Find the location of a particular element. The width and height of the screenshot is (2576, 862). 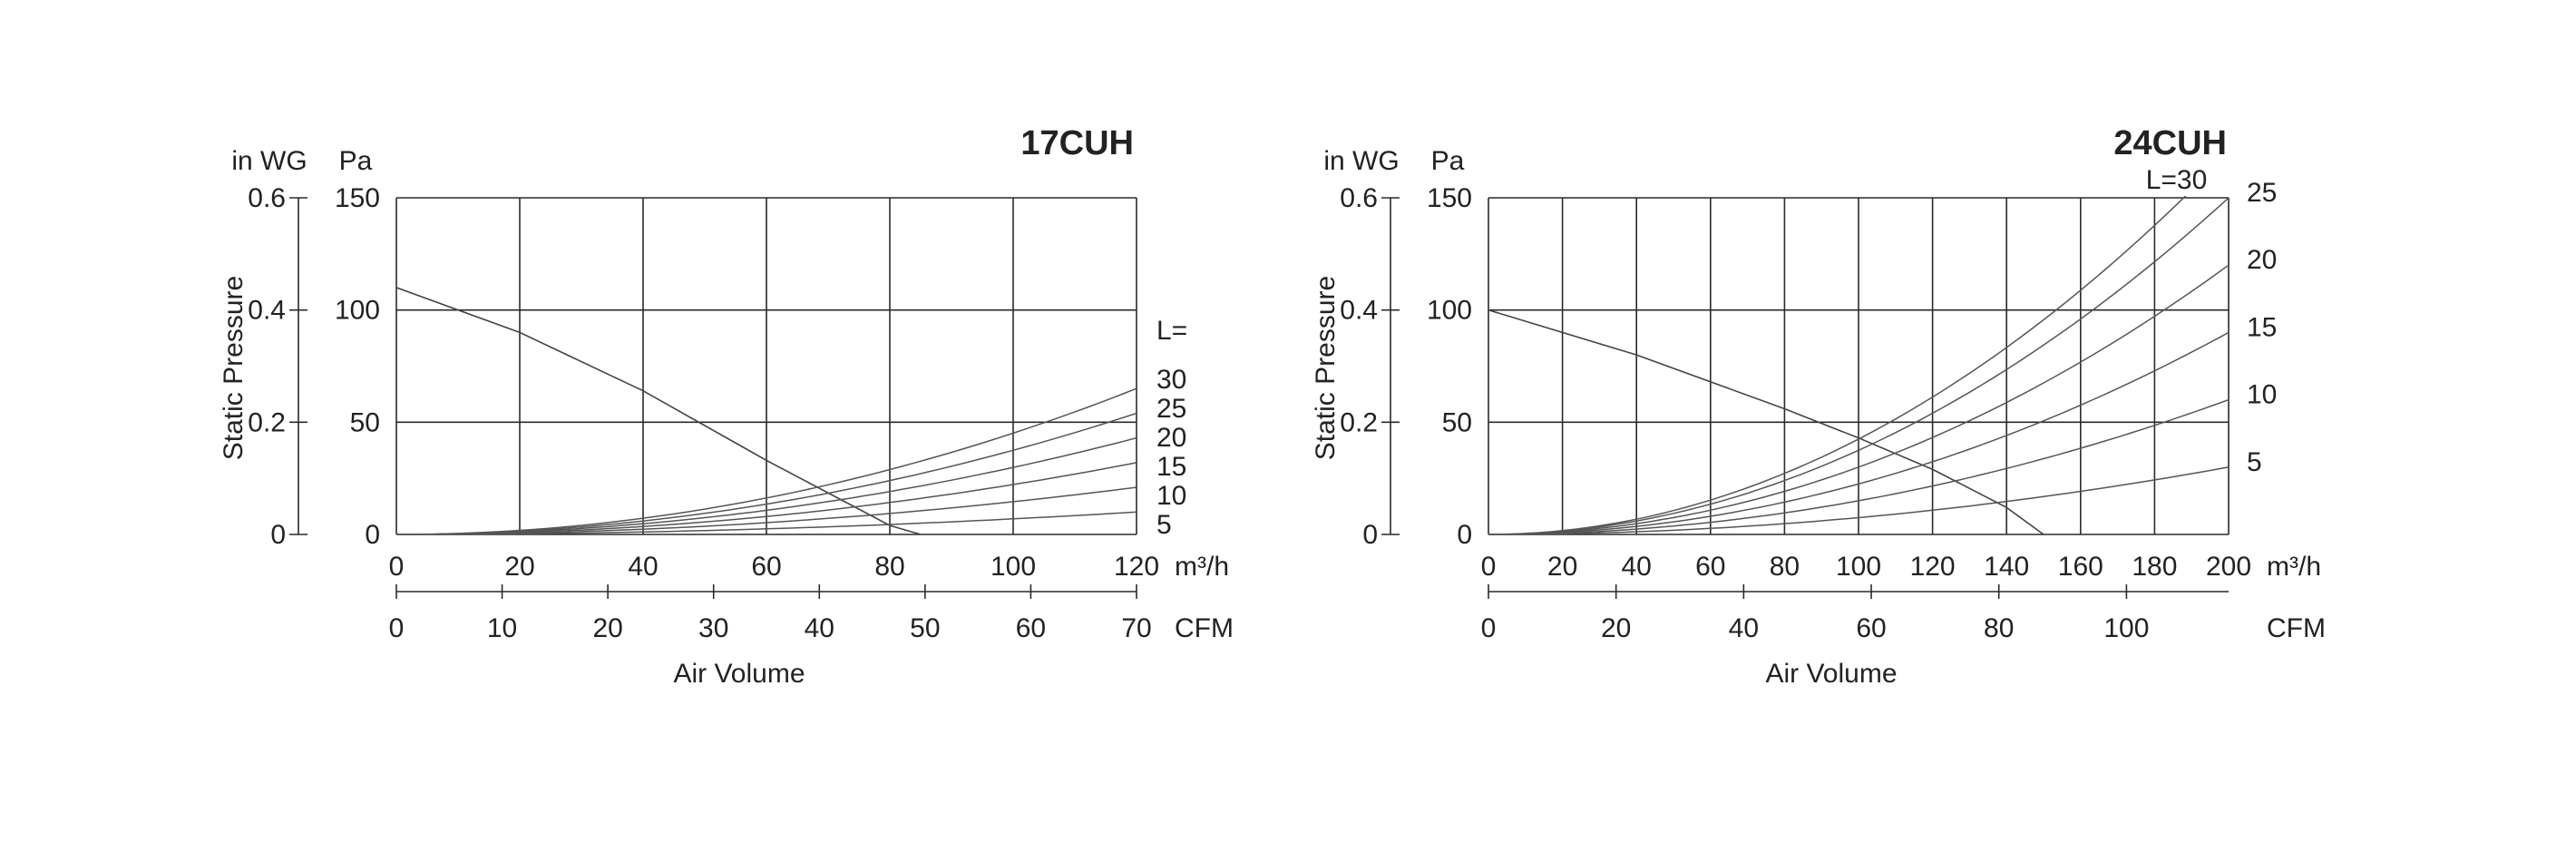

duct-curve-label: L=30 is located at coordinates (2177, 180).